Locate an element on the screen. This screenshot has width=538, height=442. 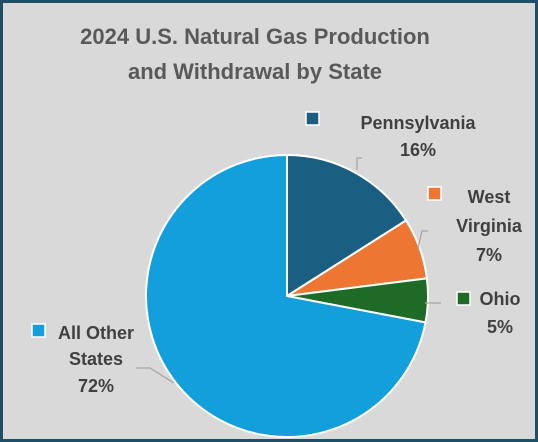
label-all-other-states-name-1: All Other is located at coordinates (96, 333).